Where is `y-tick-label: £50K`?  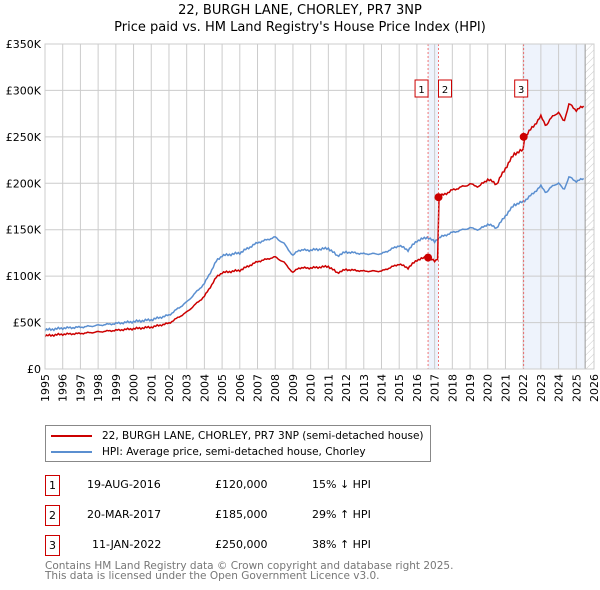
y-tick-label: £50K is located at coordinates (27, 323).